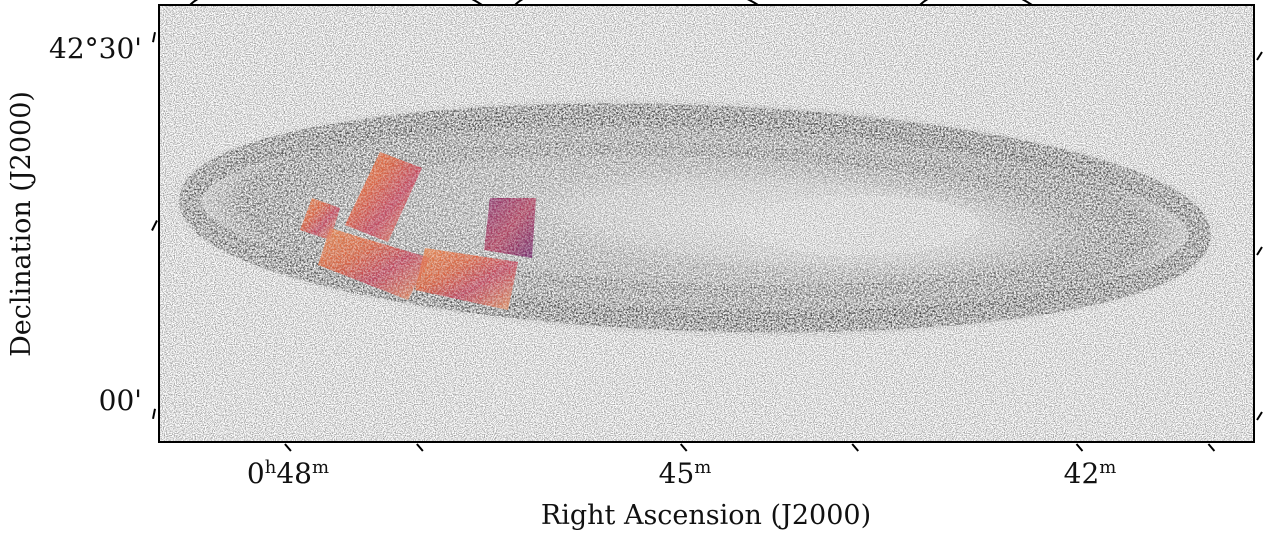 This screenshot has width=1266, height=535. I want to click on y-tick-labels: 42°30' 00', so click(95, 224).